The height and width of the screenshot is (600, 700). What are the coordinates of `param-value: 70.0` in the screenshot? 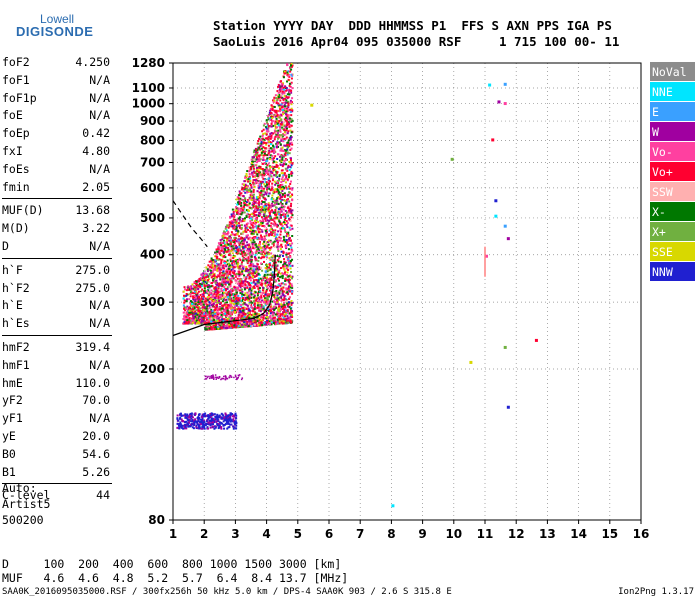 It's located at (96, 400).